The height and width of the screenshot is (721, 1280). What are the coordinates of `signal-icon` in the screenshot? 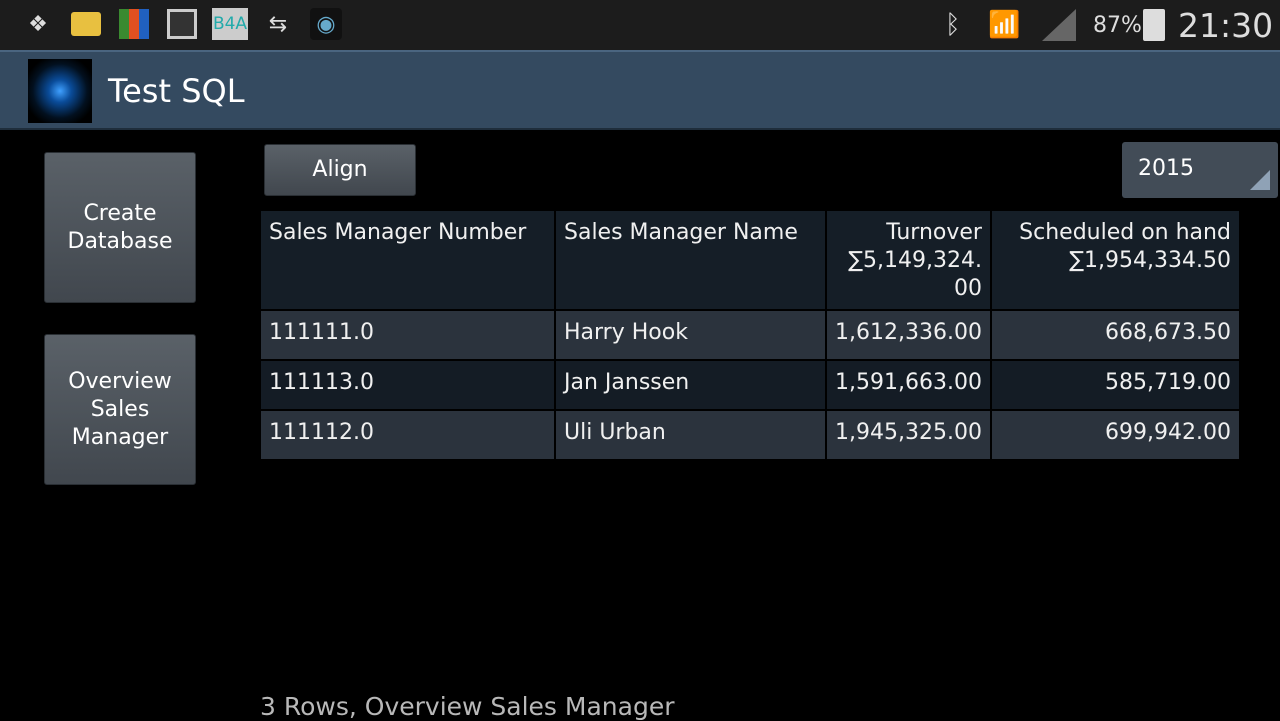 It's located at (1059, 25).